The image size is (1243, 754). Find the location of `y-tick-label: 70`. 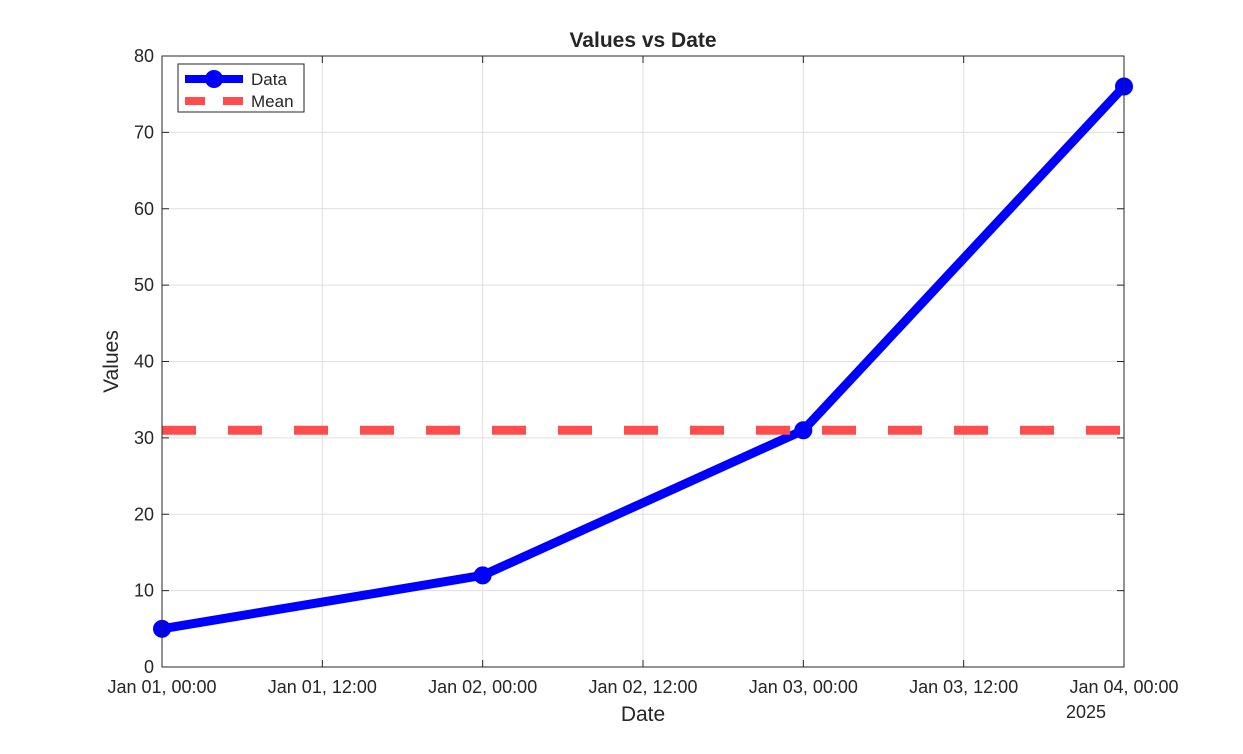

y-tick-label: 70 is located at coordinates (144, 132).